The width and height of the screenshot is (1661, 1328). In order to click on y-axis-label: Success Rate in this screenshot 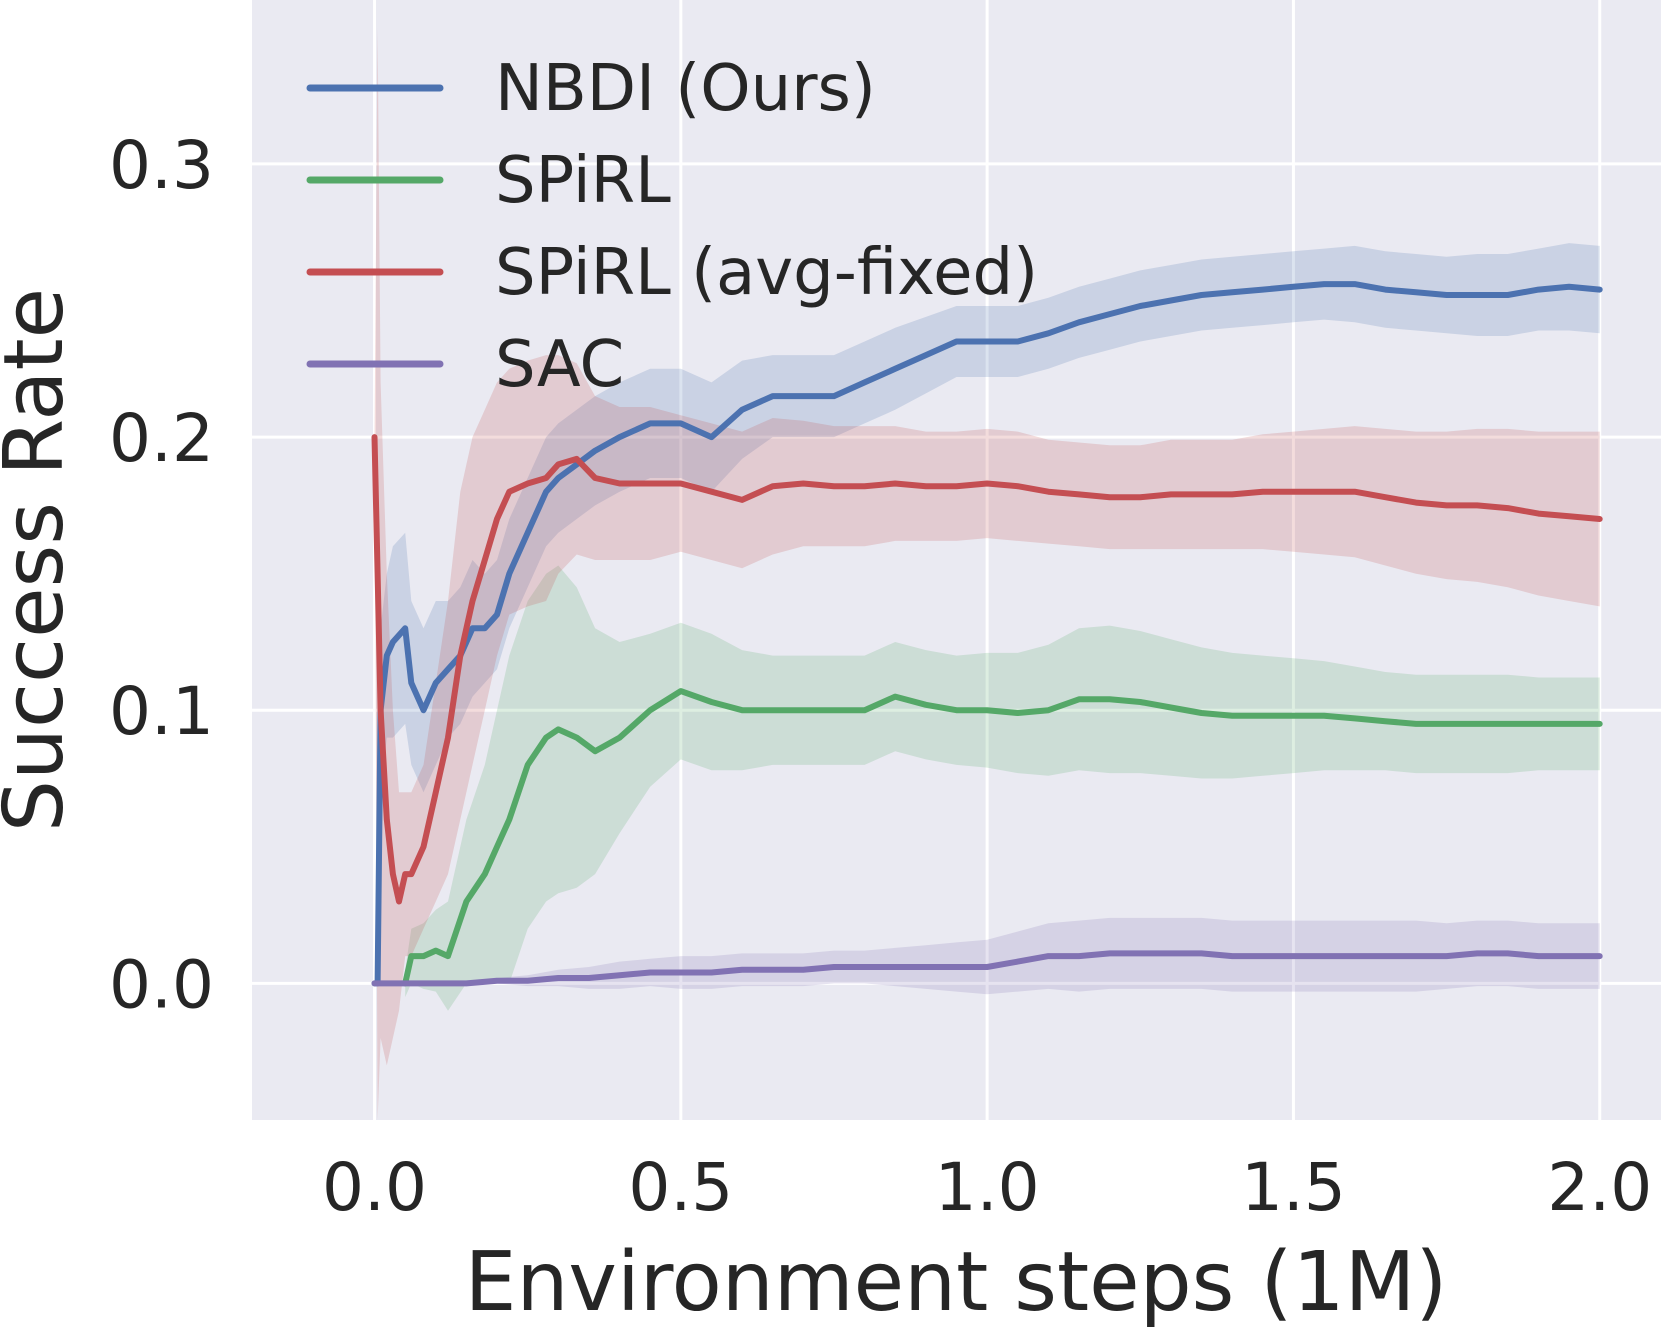, I will do `click(41, 560)`.